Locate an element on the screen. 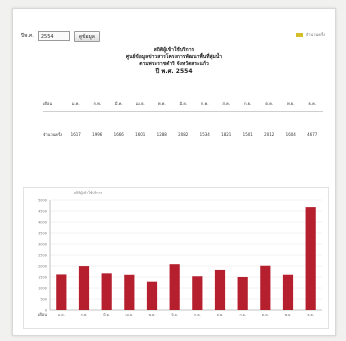 The height and width of the screenshot is (341, 346). table-cell: 1601 is located at coordinates (140, 134).